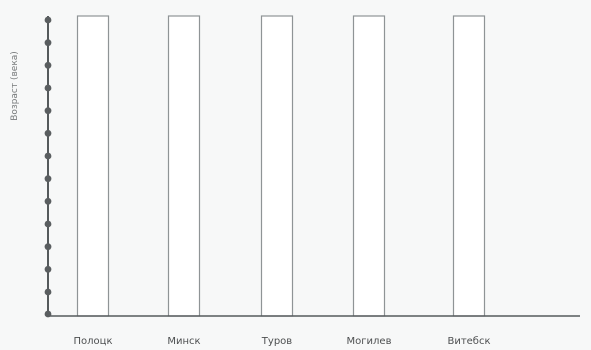 Image resolution: width=591 pixels, height=350 pixels. I want to click on x-tick-label: Могилев, so click(369, 341).